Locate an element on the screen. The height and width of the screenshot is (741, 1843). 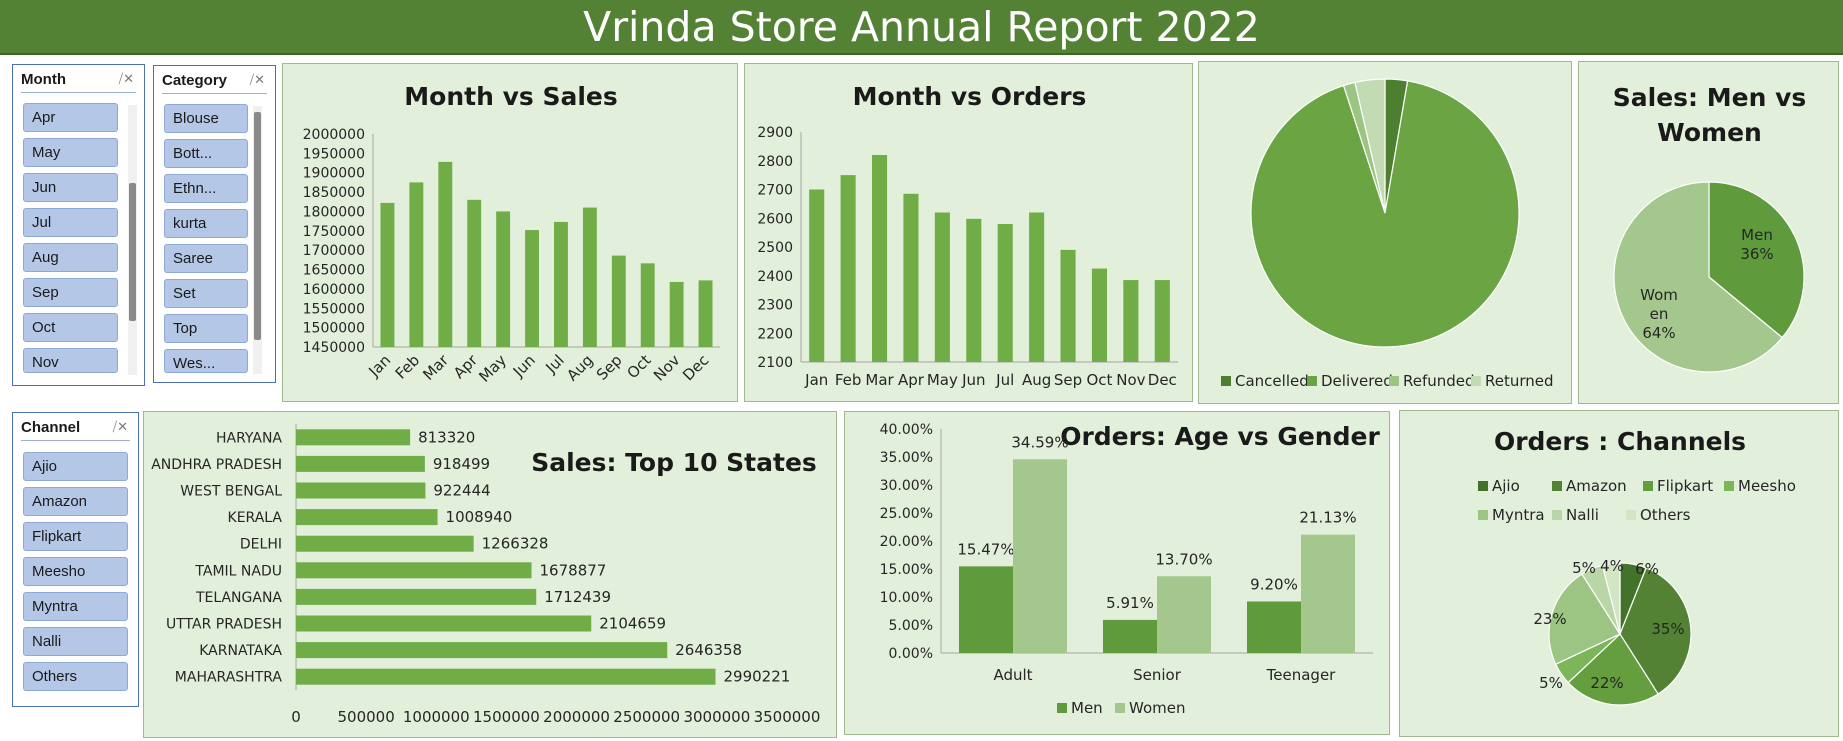
slicer-item-channel: Flipkart is located at coordinates (75, 536).